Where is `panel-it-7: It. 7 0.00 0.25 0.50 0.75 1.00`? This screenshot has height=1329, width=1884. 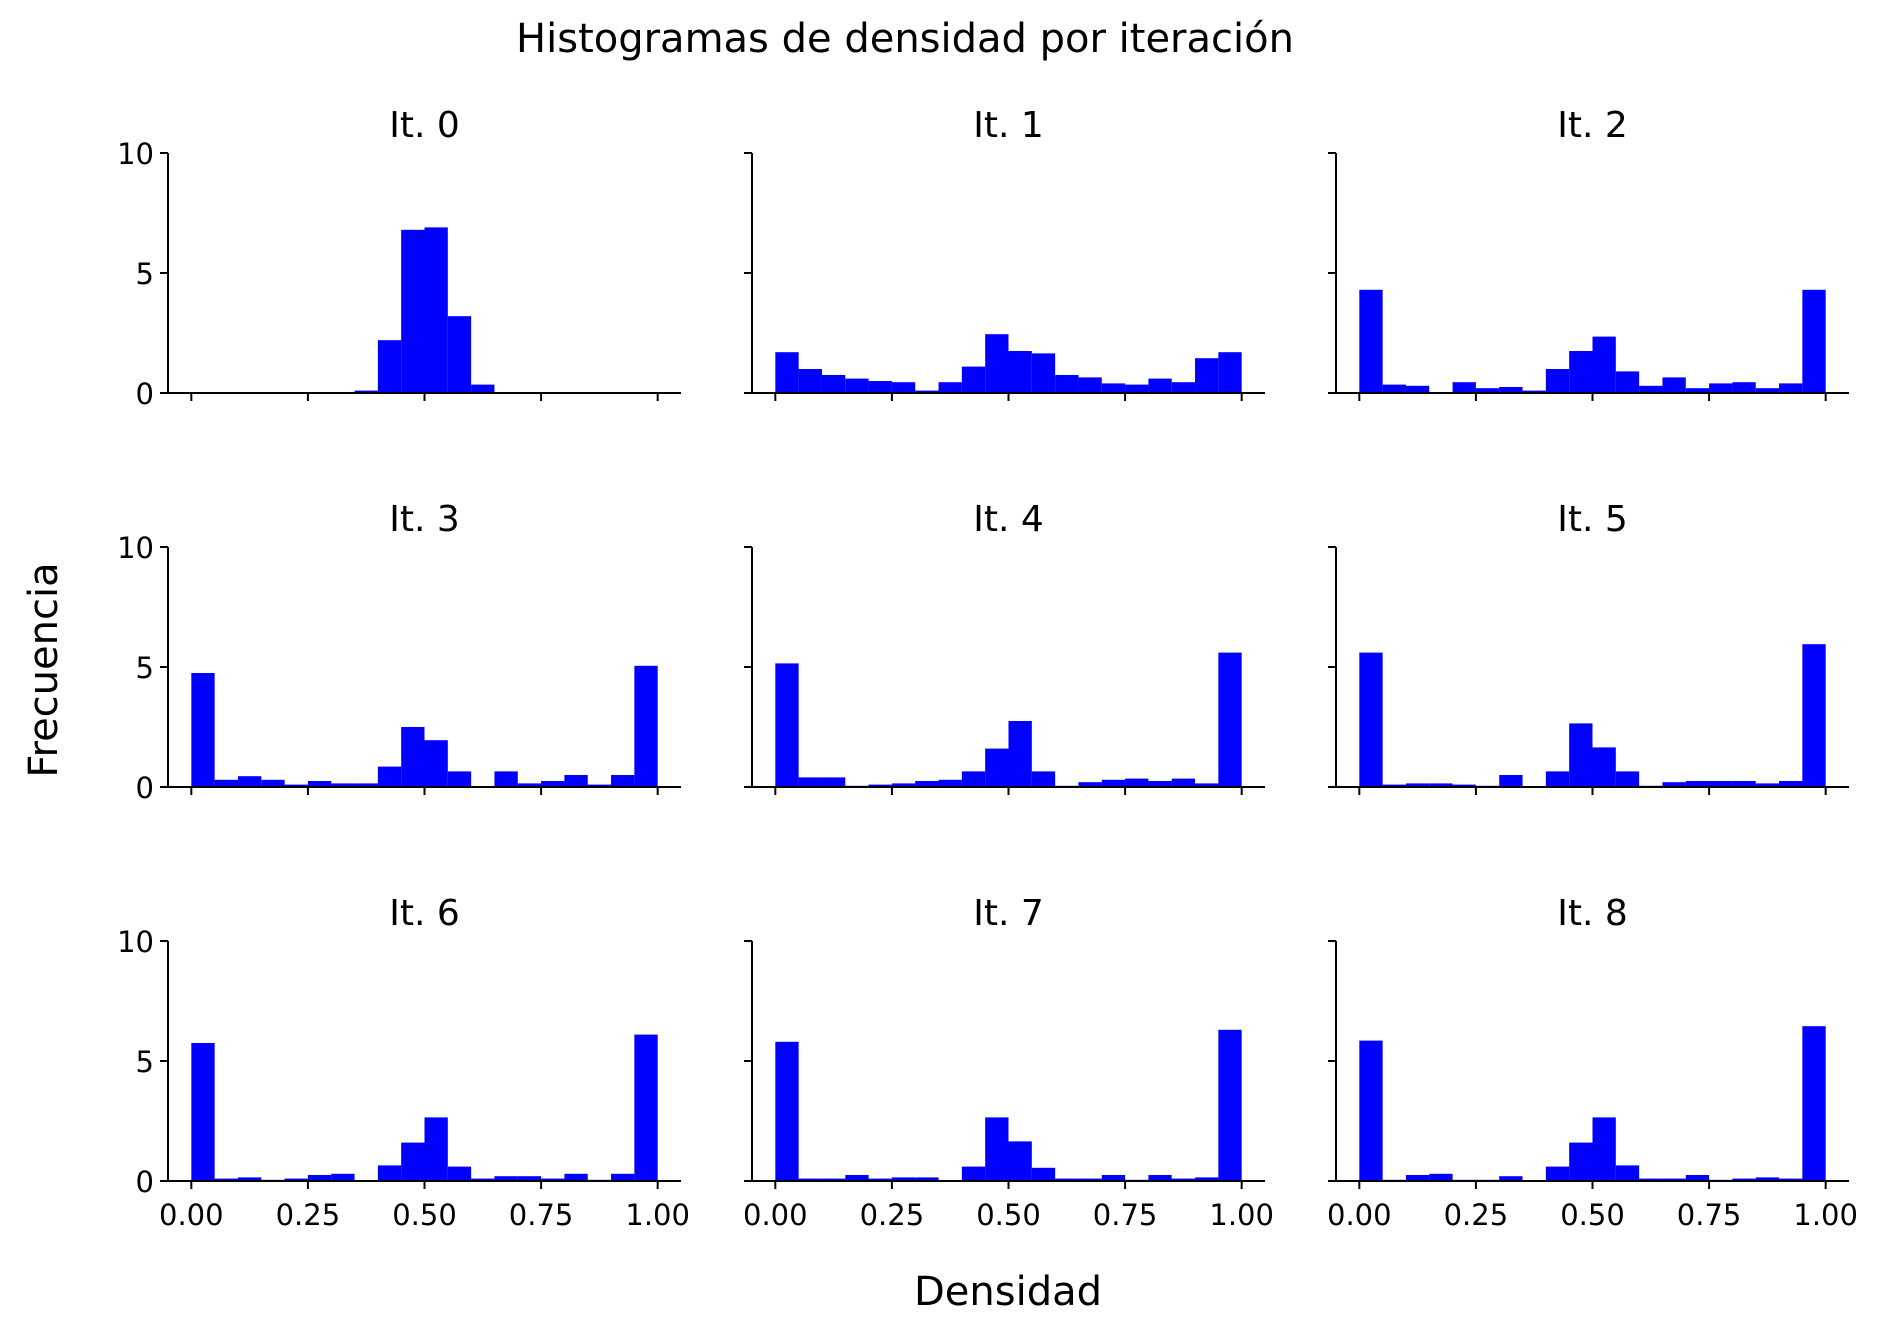
panel-it-7: It. 7 0.00 0.25 0.50 0.75 1.00 is located at coordinates (1008, 1062).